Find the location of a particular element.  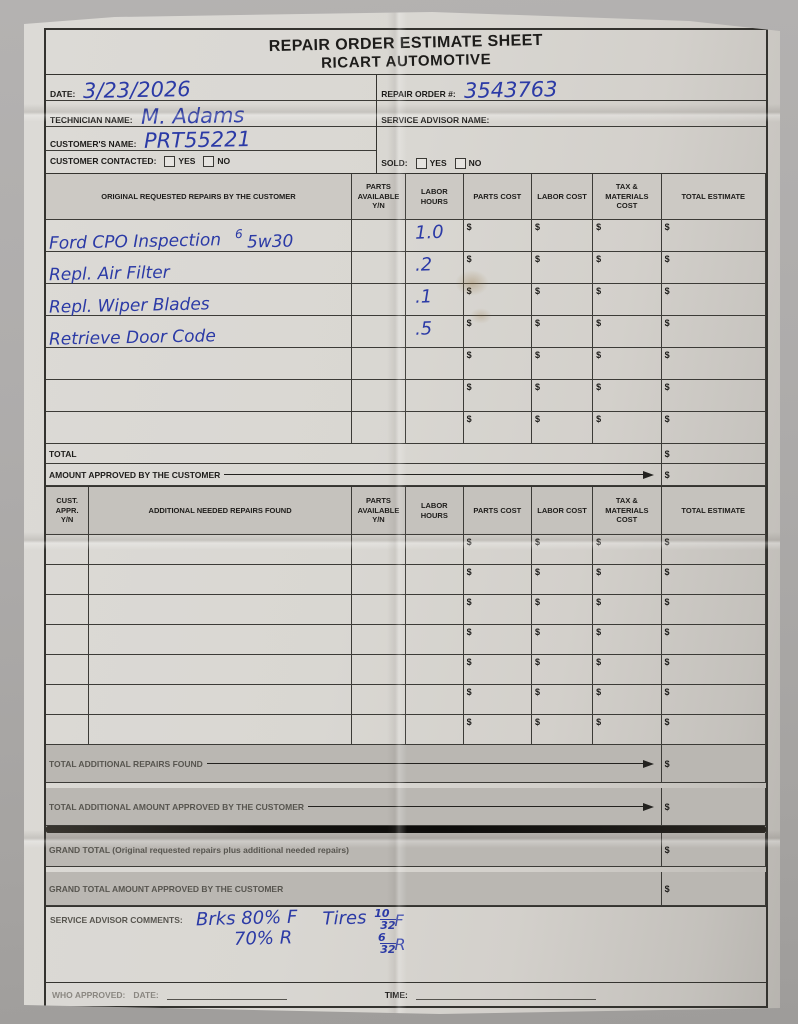

col-header-parts-available: PARTS AVAILABLE Y/N is located at coordinates (378, 511).